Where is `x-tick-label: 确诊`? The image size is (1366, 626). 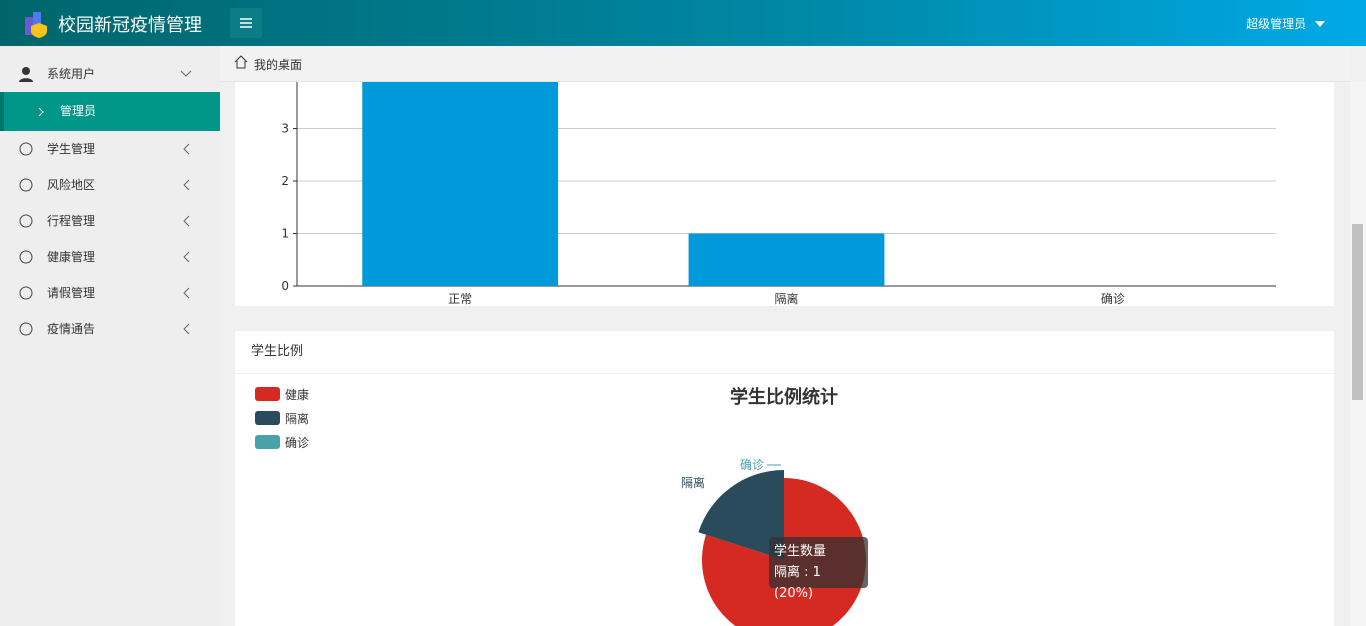 x-tick-label: 确诊 is located at coordinates (1113, 299).